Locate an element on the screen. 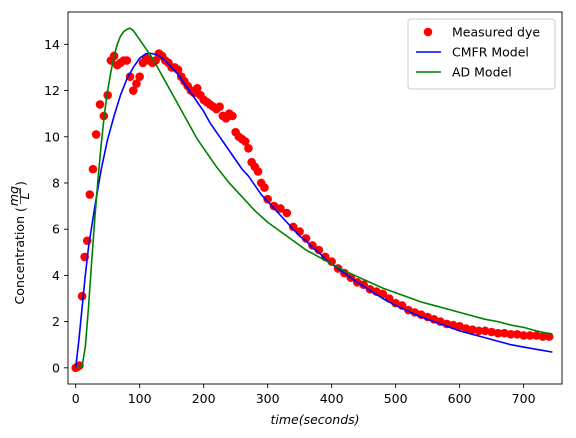  legend-label: CMFR Model is located at coordinates (490, 52).